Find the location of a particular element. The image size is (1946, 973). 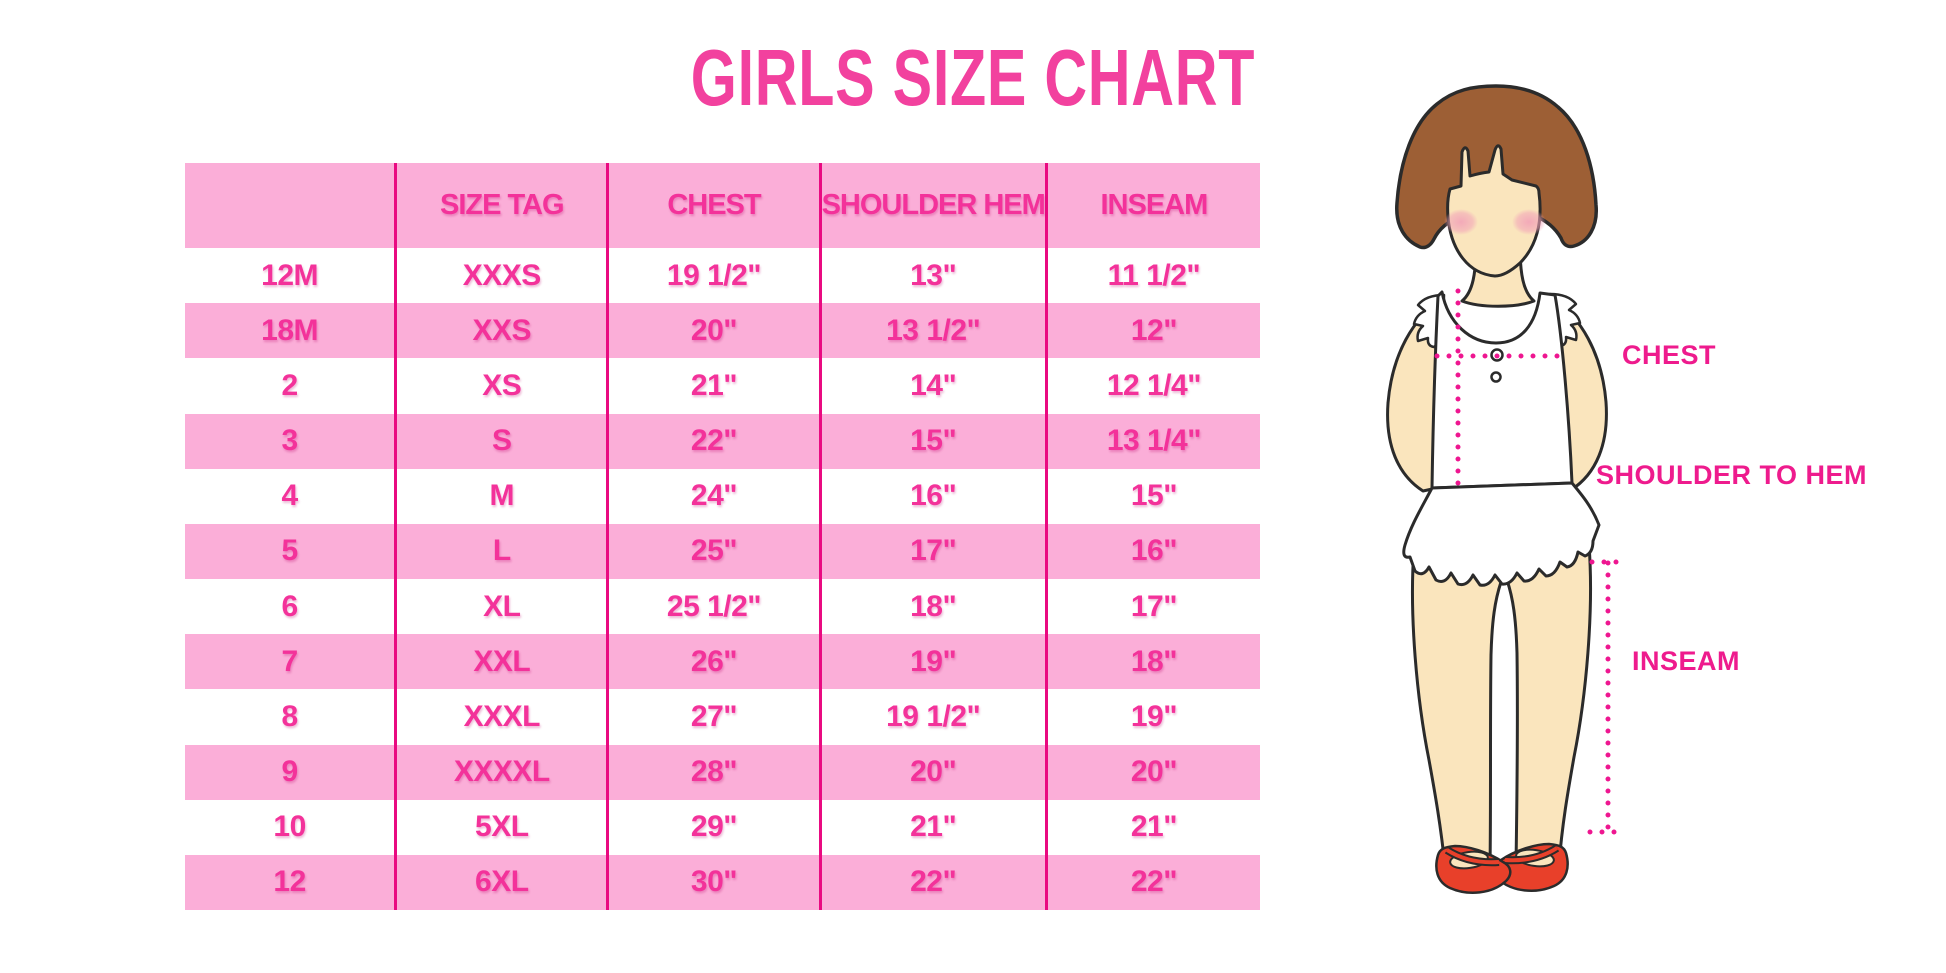

table-cell: 25 1/2" is located at coordinates (715, 607).